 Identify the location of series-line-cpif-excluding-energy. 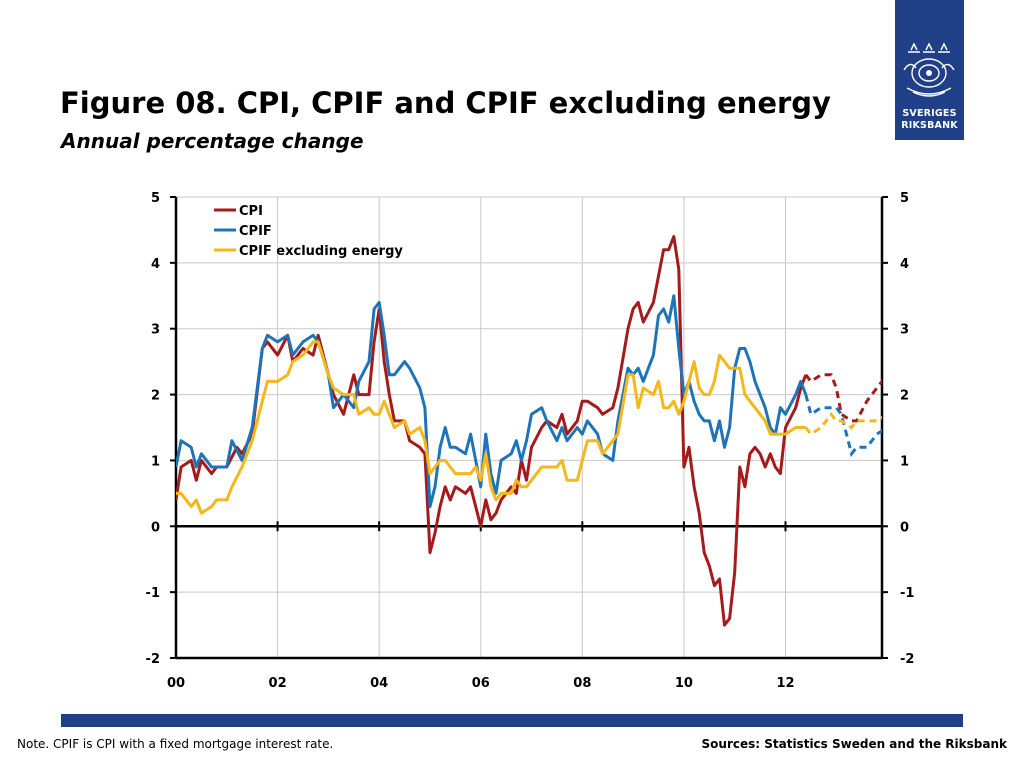
(491, 427).